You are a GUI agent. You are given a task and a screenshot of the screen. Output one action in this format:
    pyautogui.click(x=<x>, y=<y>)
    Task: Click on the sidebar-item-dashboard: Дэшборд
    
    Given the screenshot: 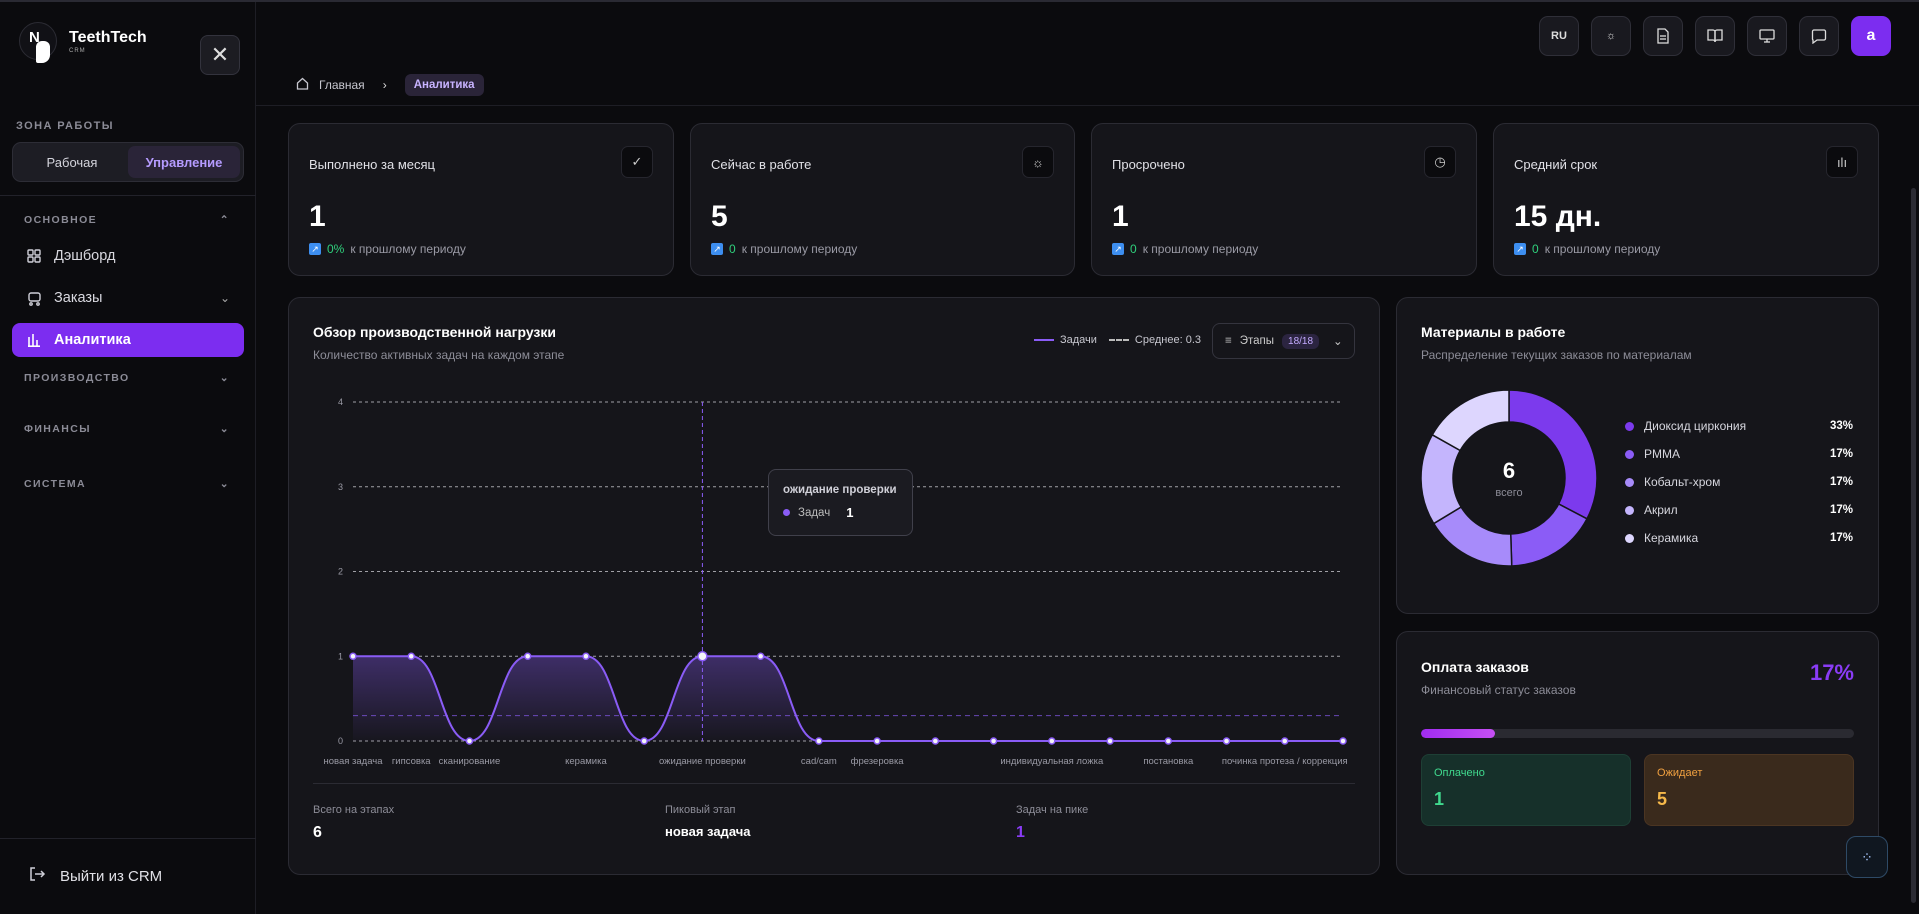 What is the action you would take?
    pyautogui.click(x=128, y=256)
    